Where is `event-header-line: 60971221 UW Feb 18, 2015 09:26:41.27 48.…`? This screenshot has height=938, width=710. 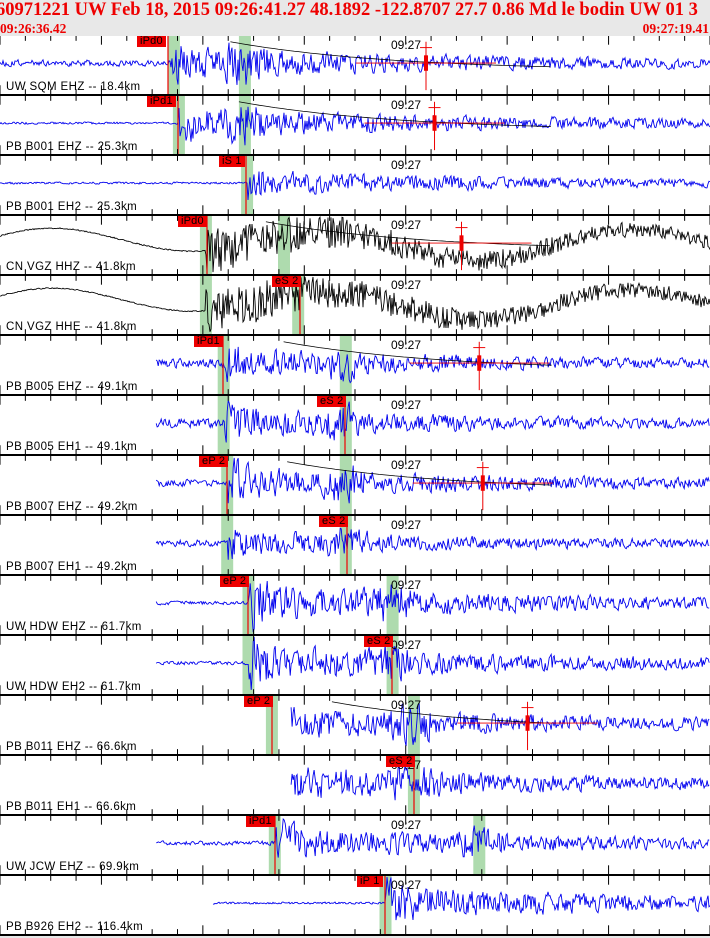
event-header-line: 60971221 UW Feb 18, 2015 09:26:41.27 48.… is located at coordinates (349, 10).